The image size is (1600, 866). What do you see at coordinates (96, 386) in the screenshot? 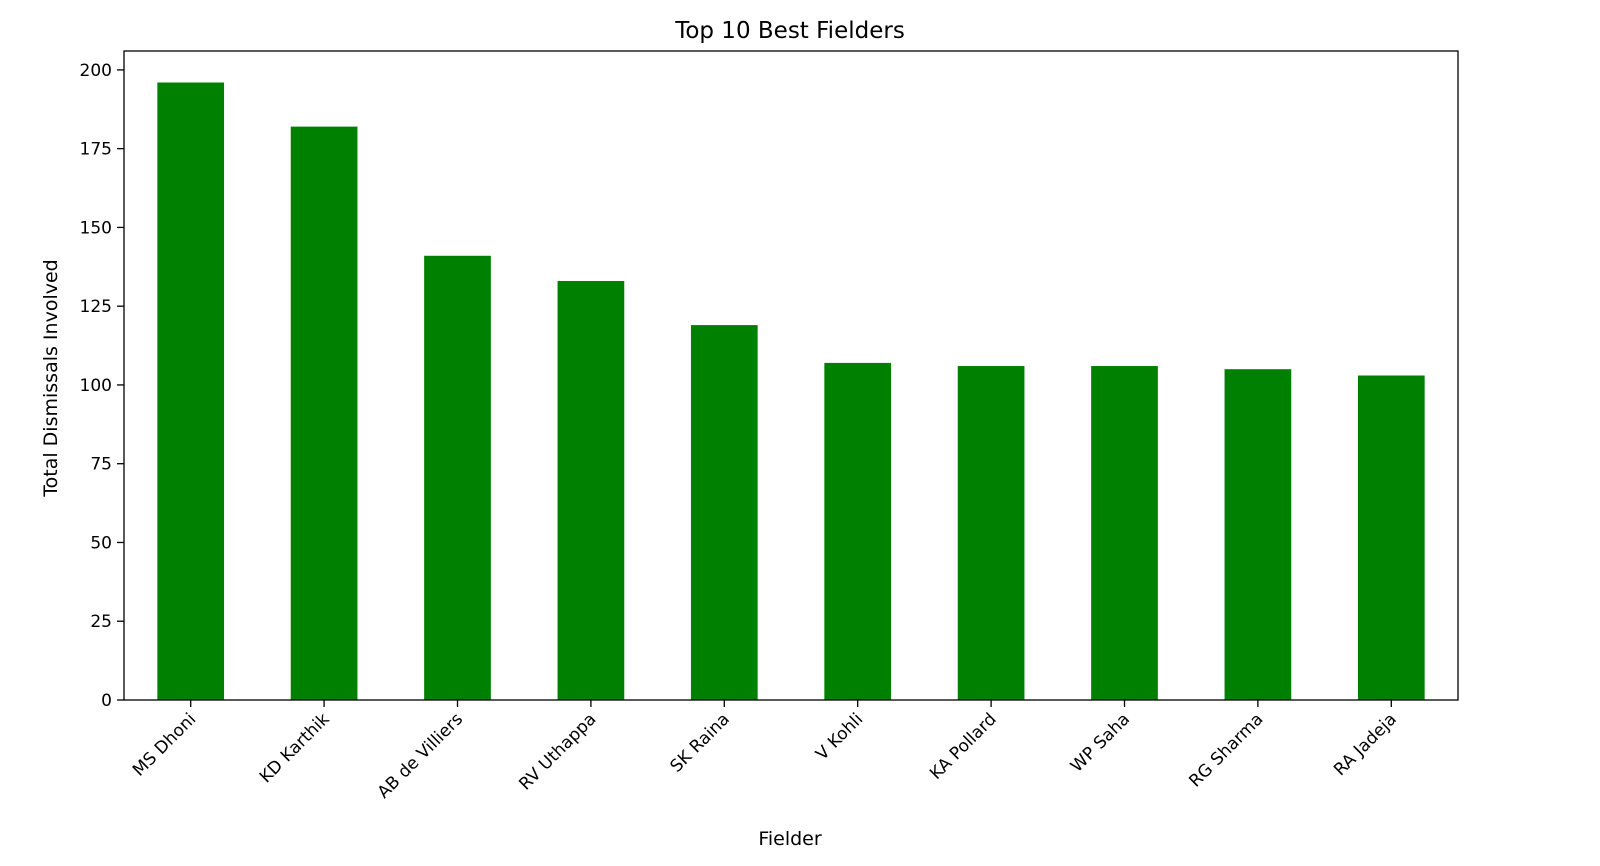
I see `y-tick-label: 100` at bounding box center [96, 386].